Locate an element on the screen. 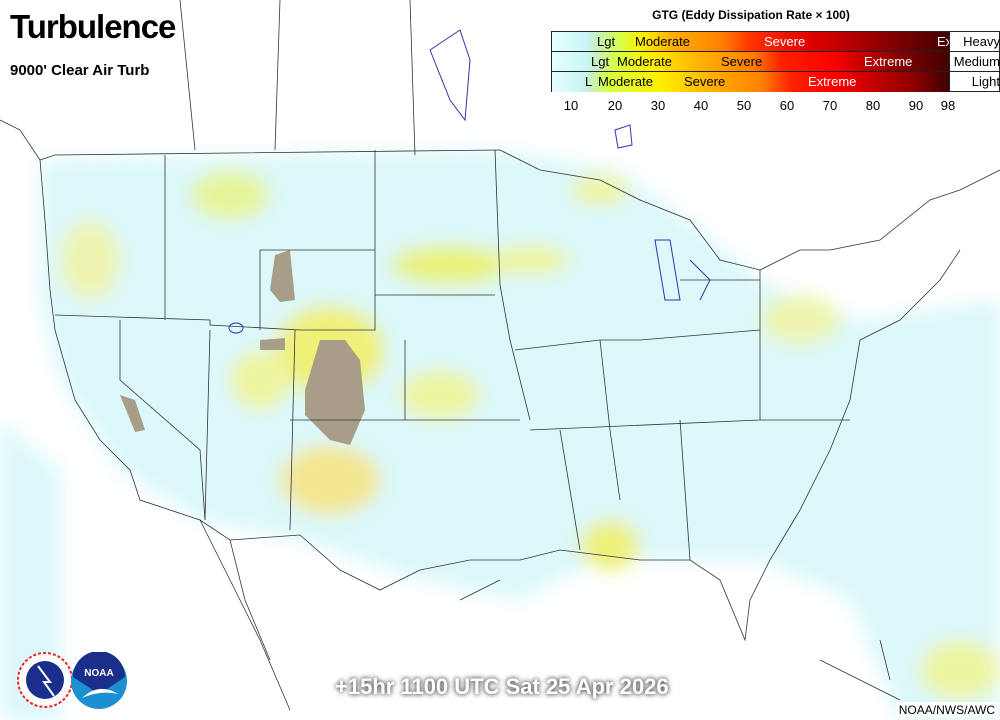  svg-text: NOAA is located at coordinates (98, 673).